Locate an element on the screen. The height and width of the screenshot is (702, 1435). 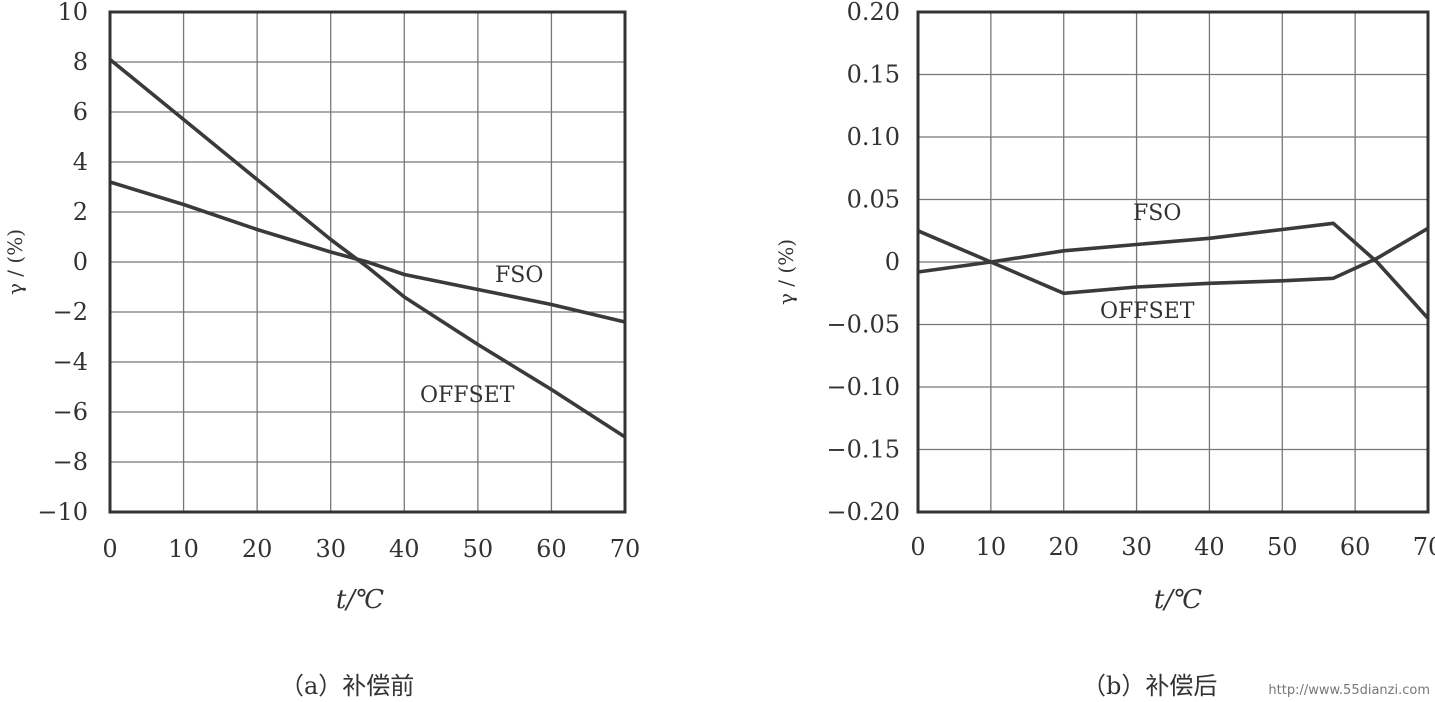
chart-b-series is located at coordinates (1173, 270).